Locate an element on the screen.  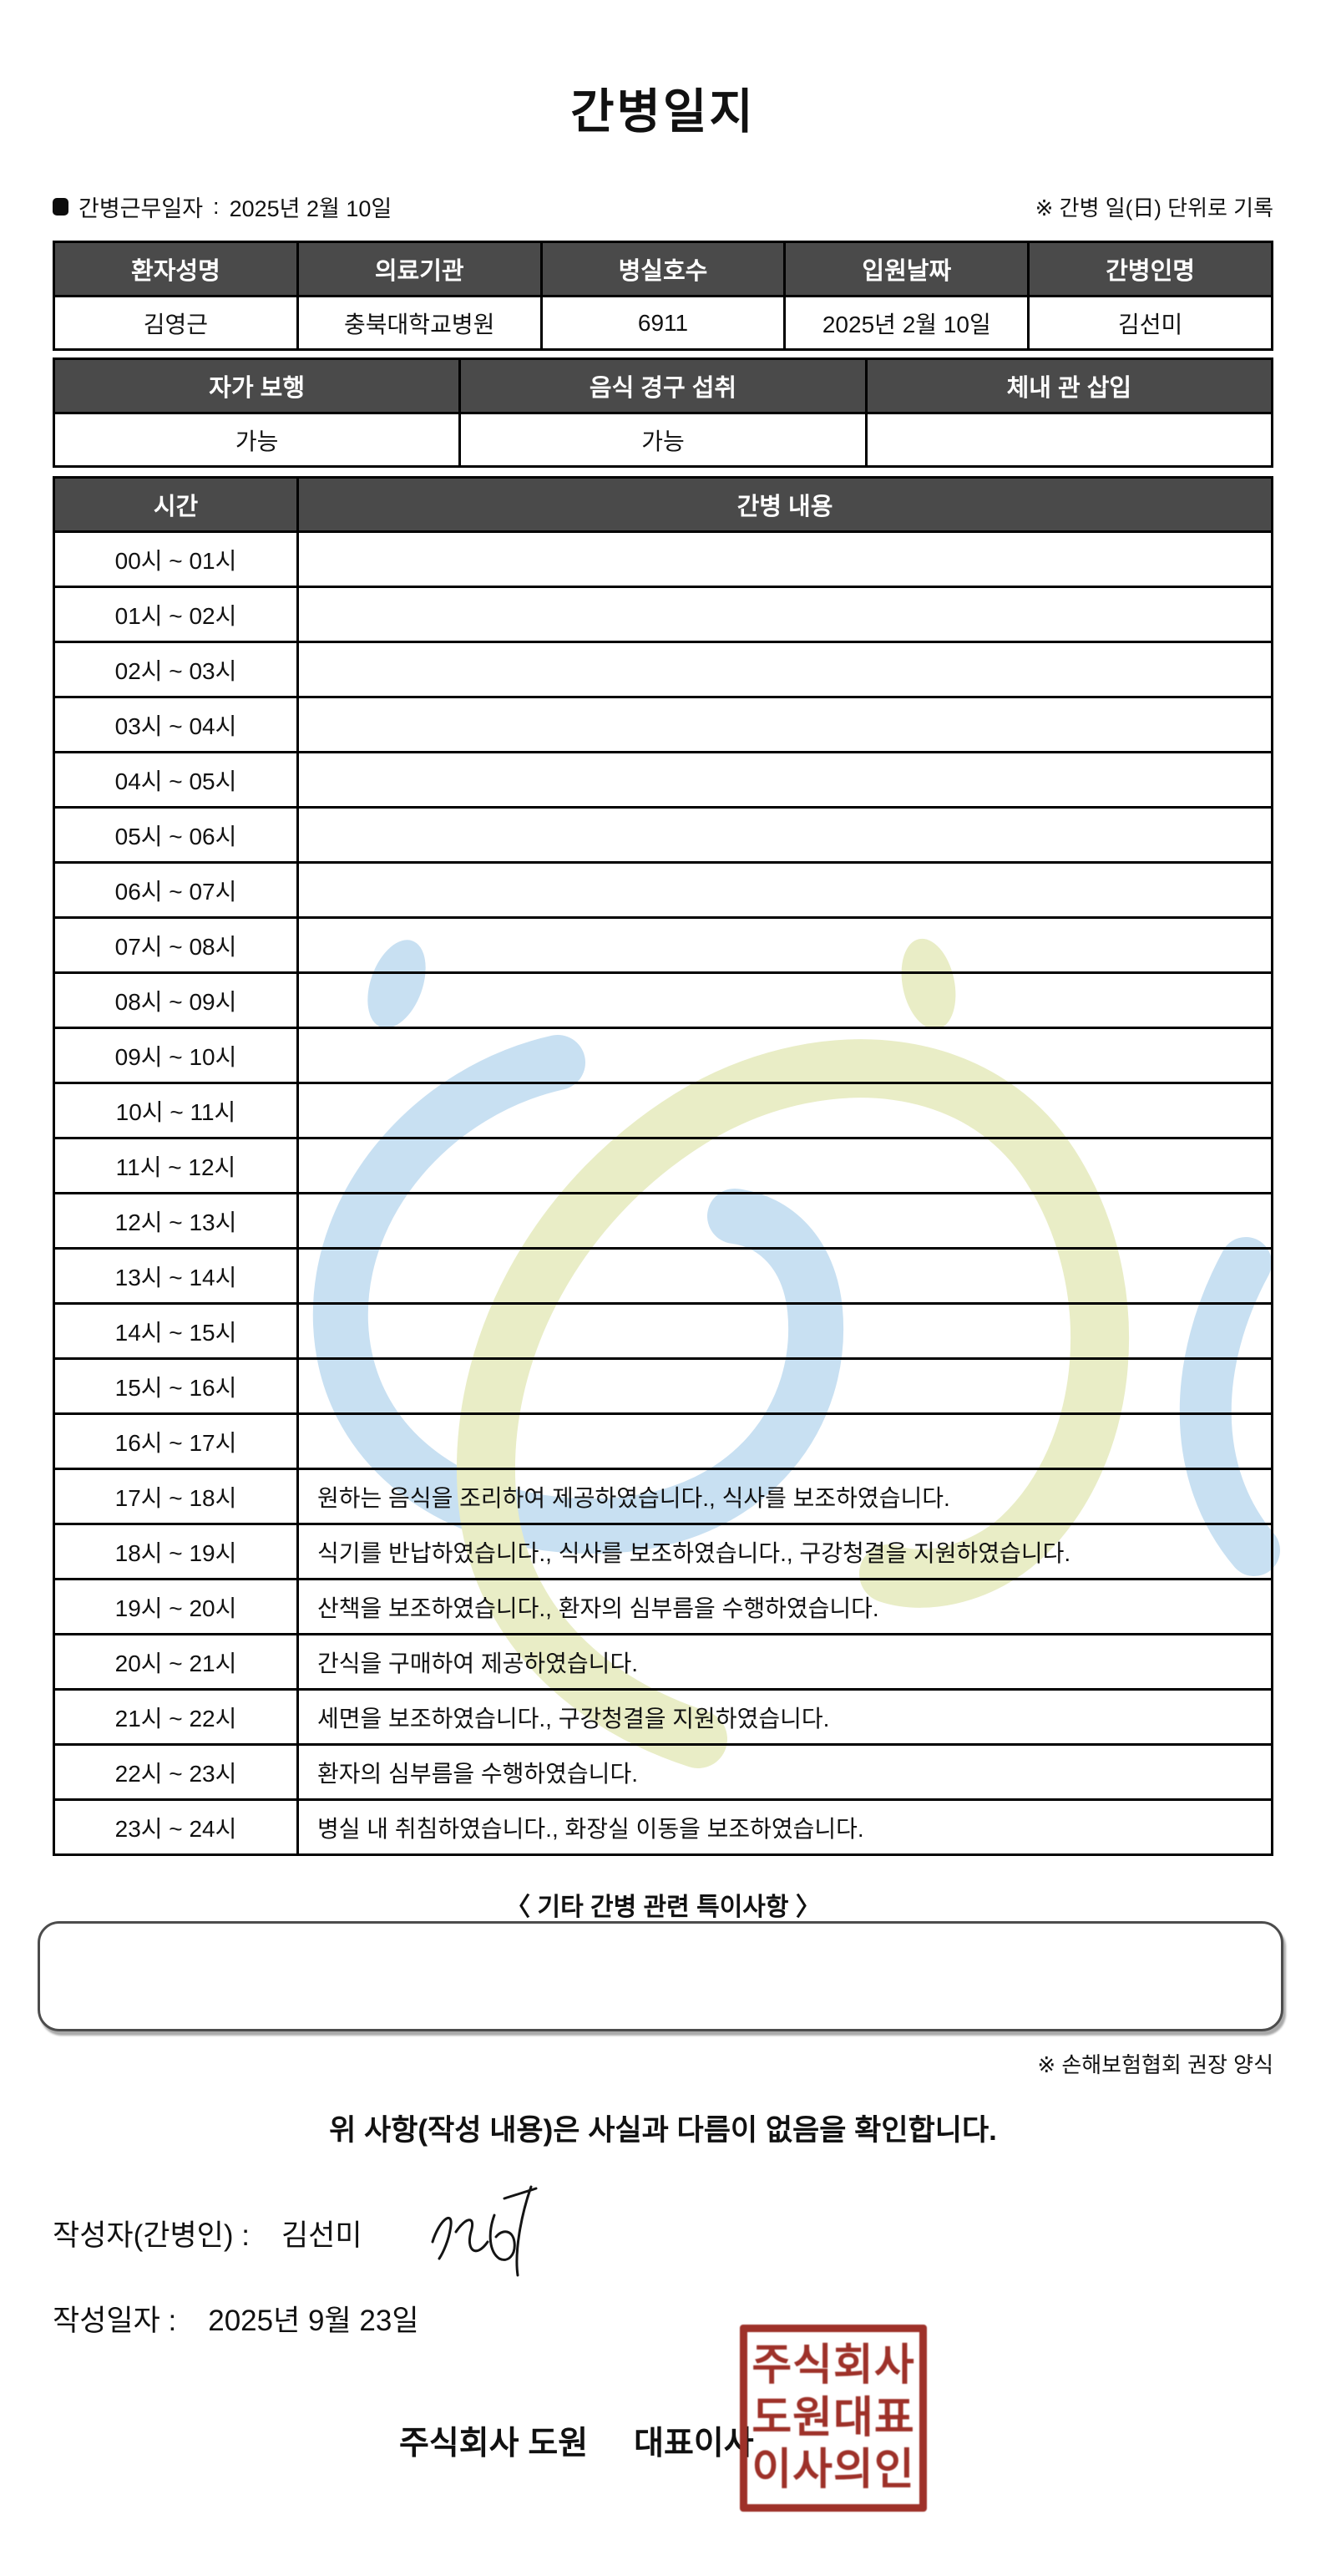
caregiver-name: 김선미 is located at coordinates (1150, 323).